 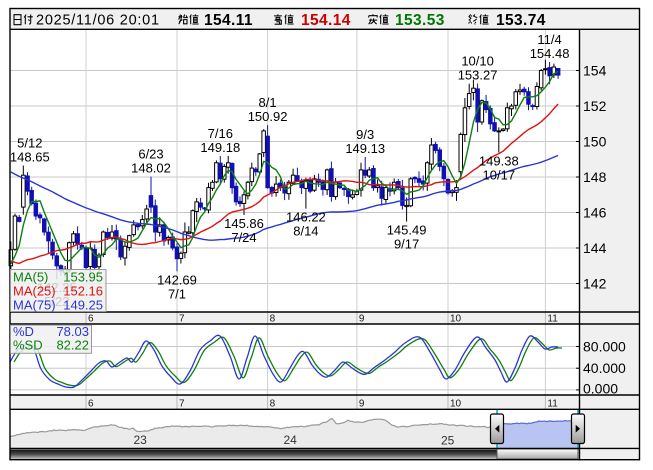 I want to click on svg-text: 154.11, so click(x=228, y=20).